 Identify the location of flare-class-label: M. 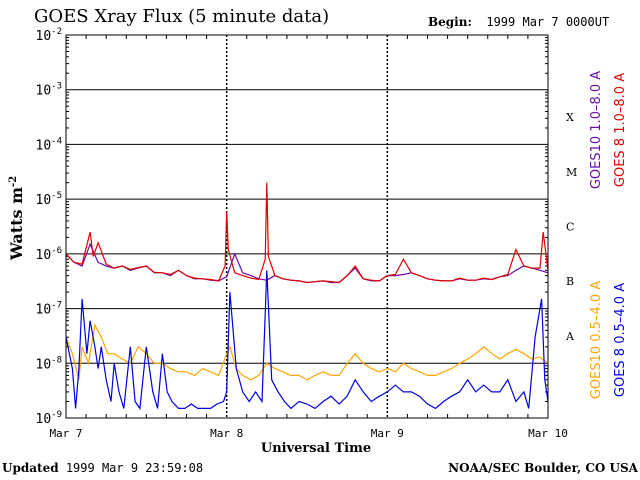
(571, 172).